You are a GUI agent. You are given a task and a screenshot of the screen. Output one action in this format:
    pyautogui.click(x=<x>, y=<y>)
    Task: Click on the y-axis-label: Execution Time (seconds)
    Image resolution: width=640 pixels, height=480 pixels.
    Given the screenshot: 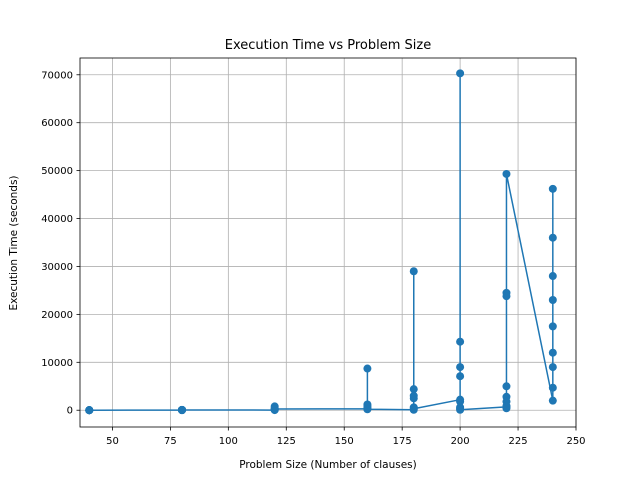 What is the action you would take?
    pyautogui.click(x=14, y=242)
    